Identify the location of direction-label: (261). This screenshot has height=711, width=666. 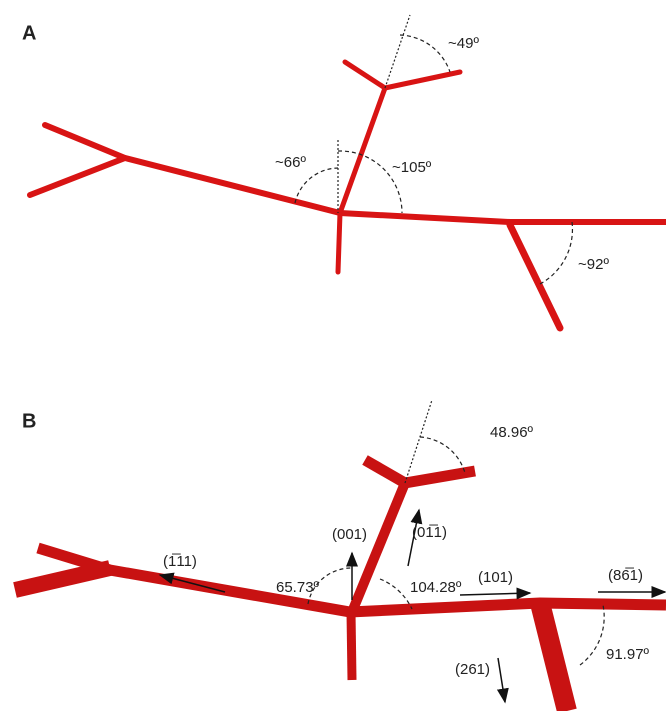
(472, 669).